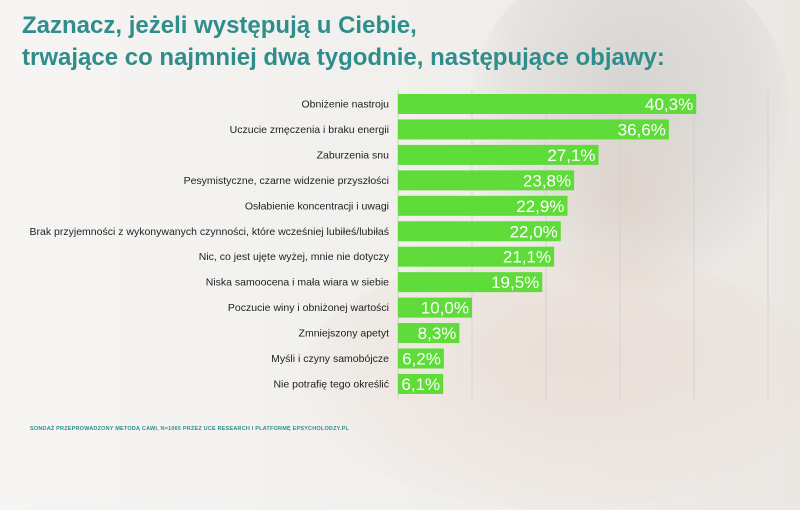 The image size is (800, 510). I want to click on category-label: Zmniejszony apetyt, so click(344, 334).